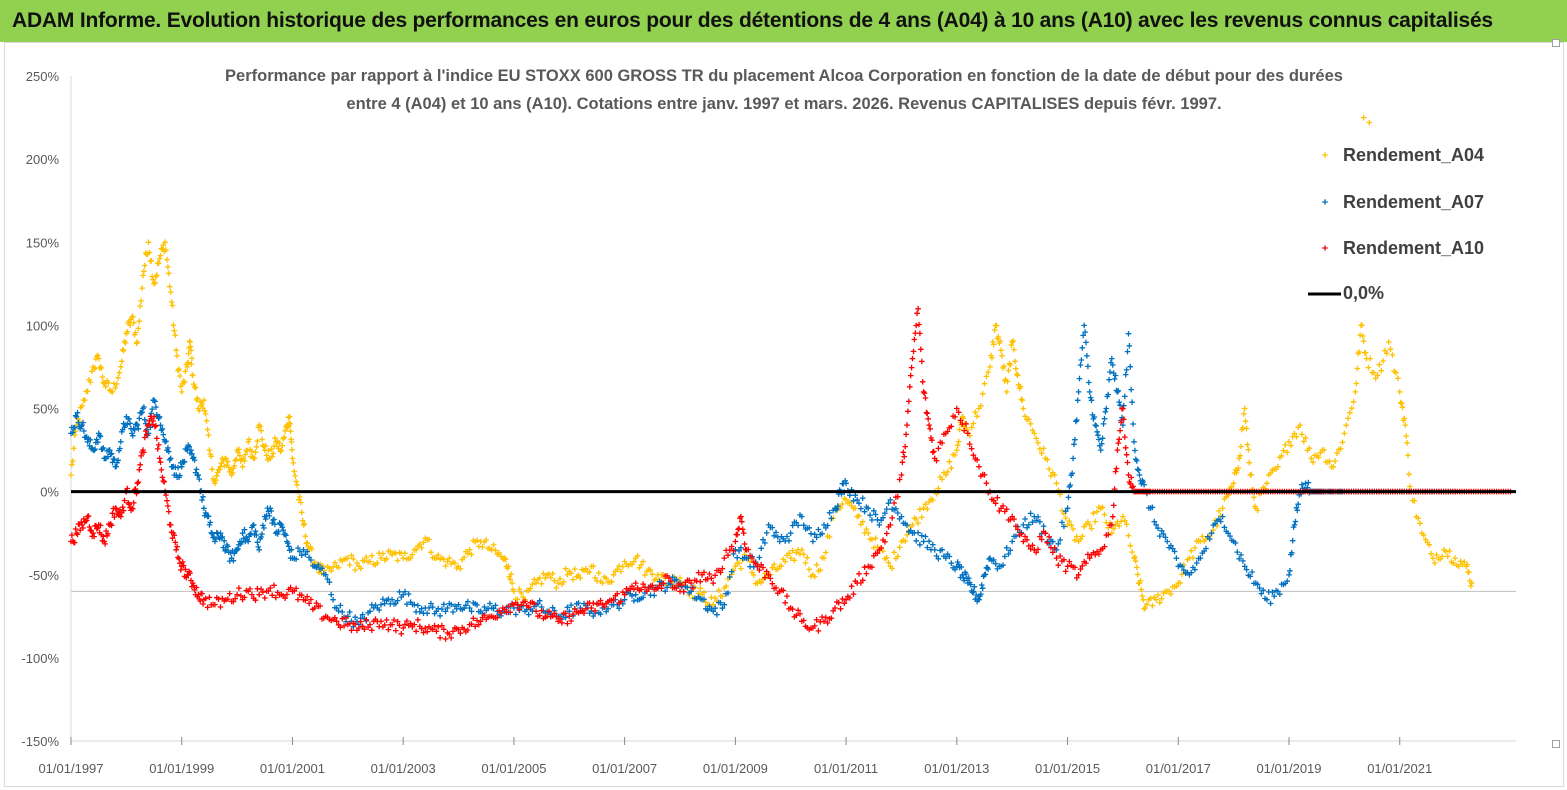  What do you see at coordinates (43, 242) in the screenshot?
I see `y-tick-label: 150%` at bounding box center [43, 242].